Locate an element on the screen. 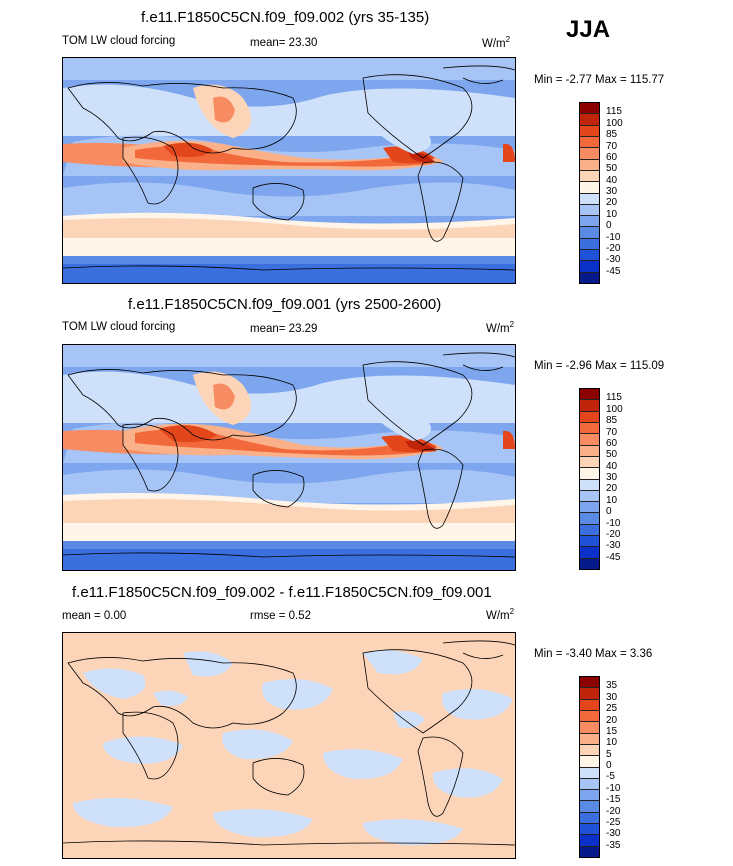 The height and width of the screenshot is (866, 733). tick-label: 50 is located at coordinates (612, 169).